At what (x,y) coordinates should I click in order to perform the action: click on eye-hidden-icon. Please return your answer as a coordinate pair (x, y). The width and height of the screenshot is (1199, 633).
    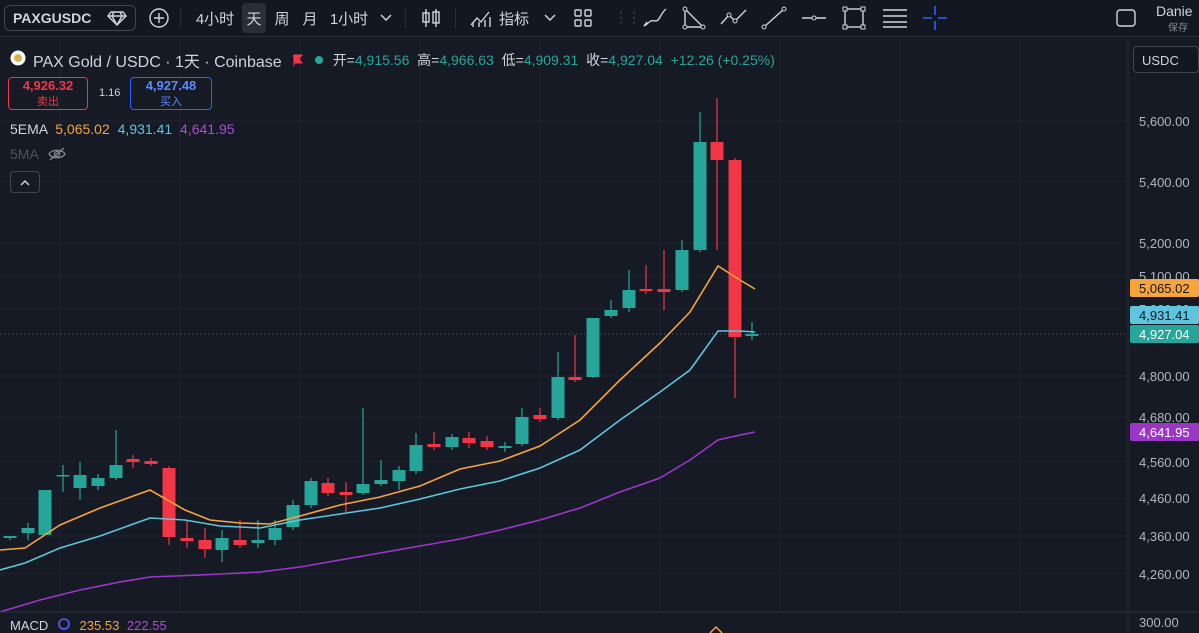
    Looking at the image, I should click on (57, 154).